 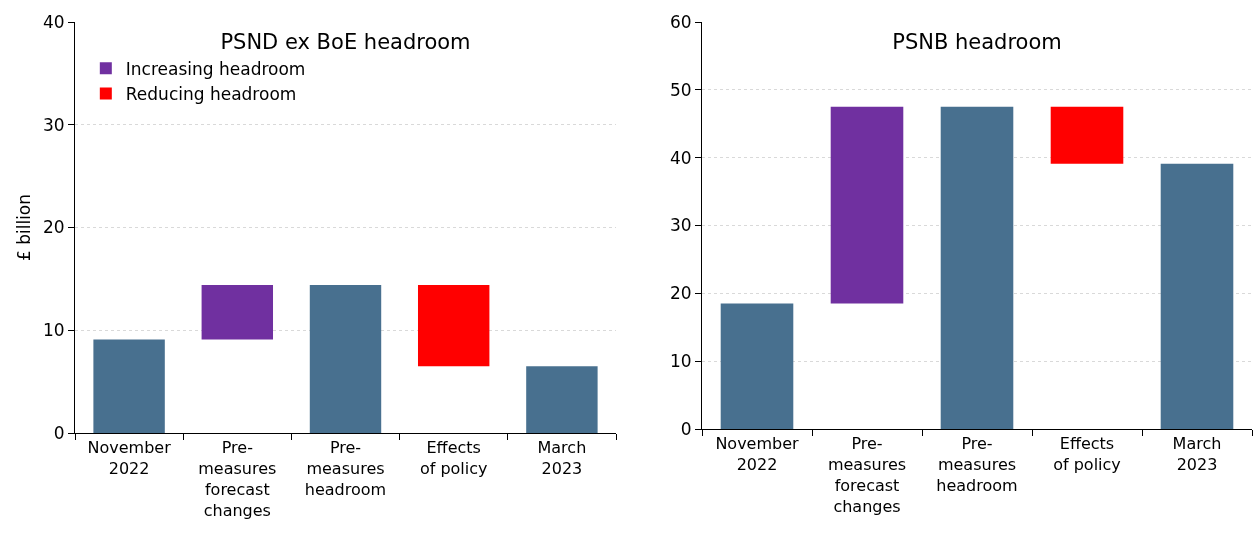 What do you see at coordinates (680, 21) in the screenshot?
I see `y-tick-label: 60` at bounding box center [680, 21].